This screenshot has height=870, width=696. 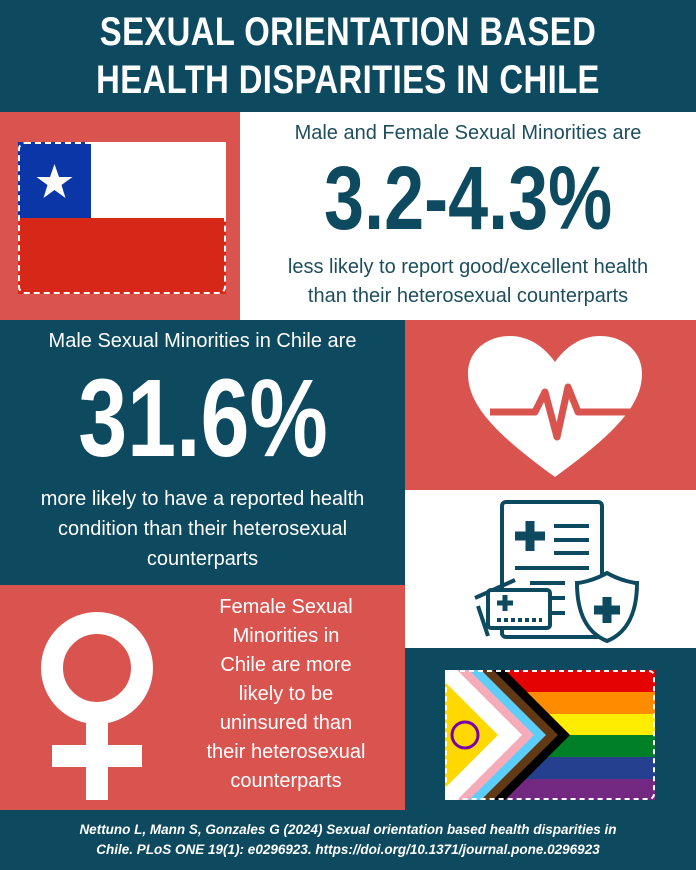 What do you see at coordinates (468, 133) in the screenshot?
I see `stat1-intro: Male and Female Sexual Minorities are` at bounding box center [468, 133].